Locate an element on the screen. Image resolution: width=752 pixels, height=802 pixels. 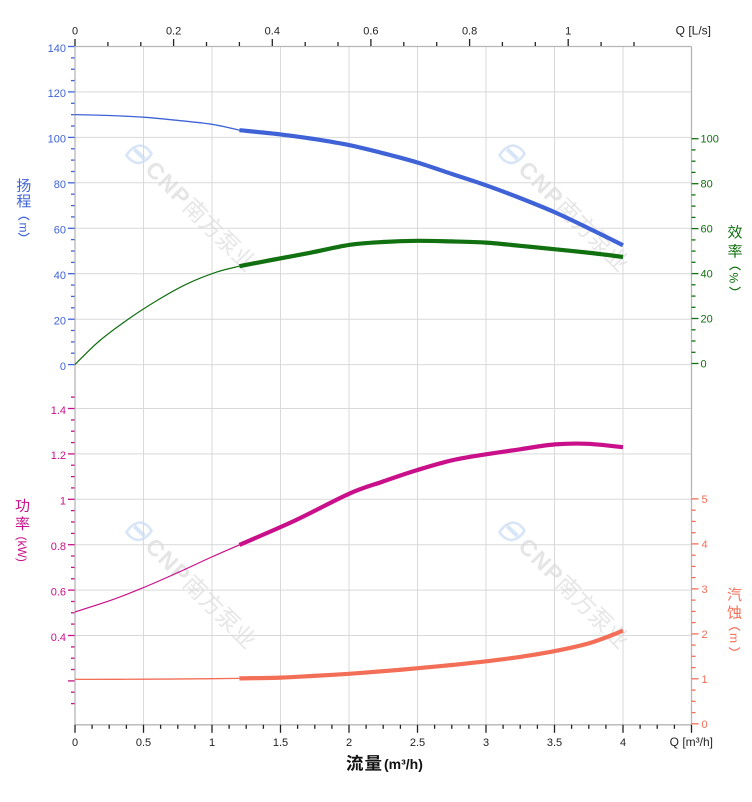
svg-text: 0.5 is located at coordinates (143, 743).